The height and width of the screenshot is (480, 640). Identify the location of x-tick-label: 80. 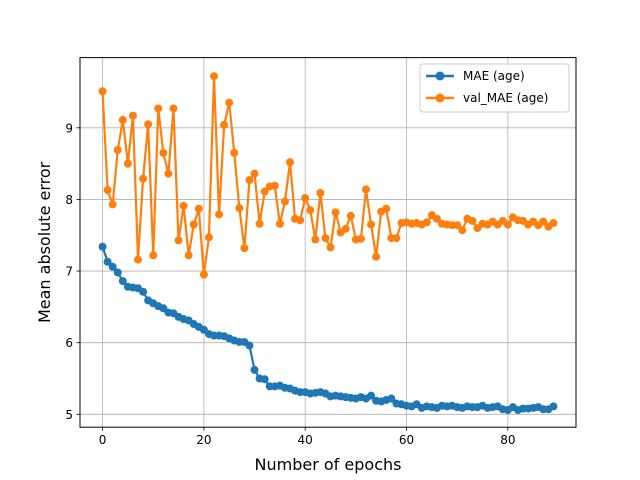
(507, 440).